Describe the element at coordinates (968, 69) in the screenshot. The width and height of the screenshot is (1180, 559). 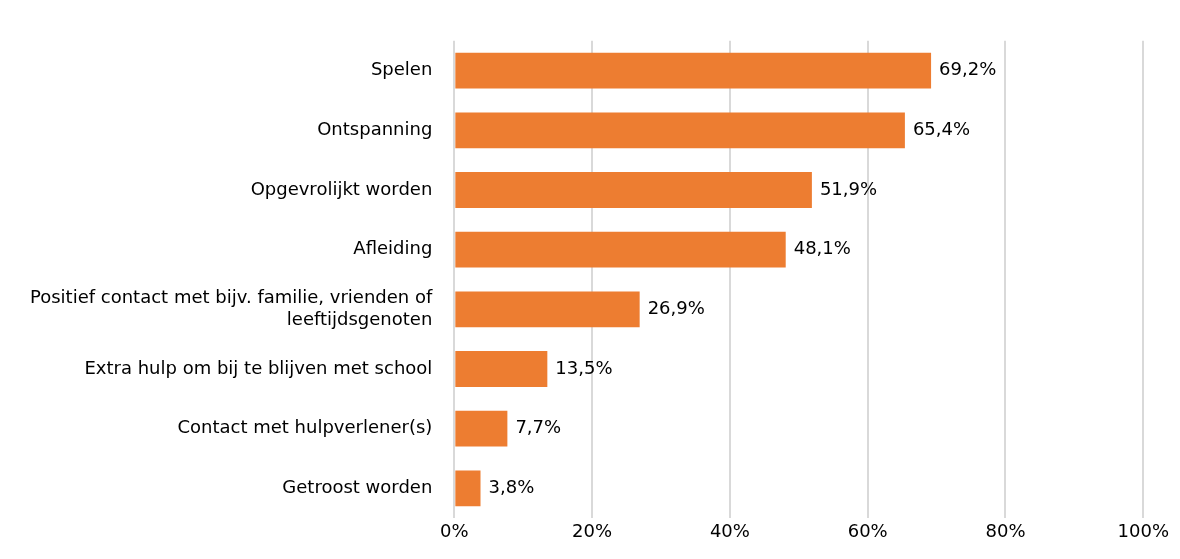
I see `data-label: 69,2%` at that location.